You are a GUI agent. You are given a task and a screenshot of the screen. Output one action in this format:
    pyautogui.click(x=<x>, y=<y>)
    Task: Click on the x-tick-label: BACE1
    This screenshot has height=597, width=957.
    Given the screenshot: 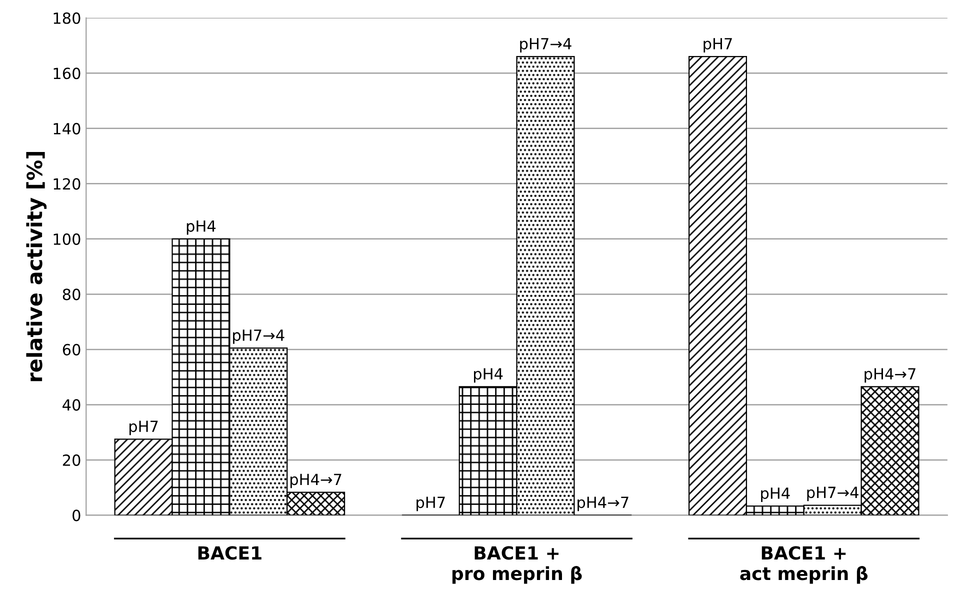 What is the action you would take?
    pyautogui.click(x=230, y=553)
    